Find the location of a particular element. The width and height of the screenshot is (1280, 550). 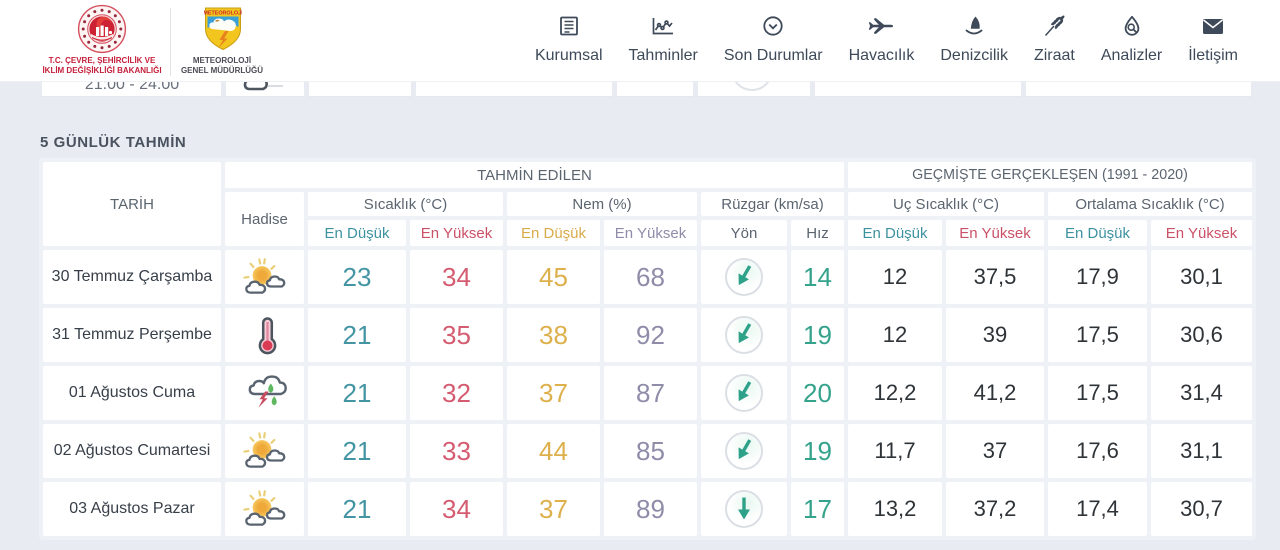

svg-text: METEOROLOJİ is located at coordinates (223, 13).